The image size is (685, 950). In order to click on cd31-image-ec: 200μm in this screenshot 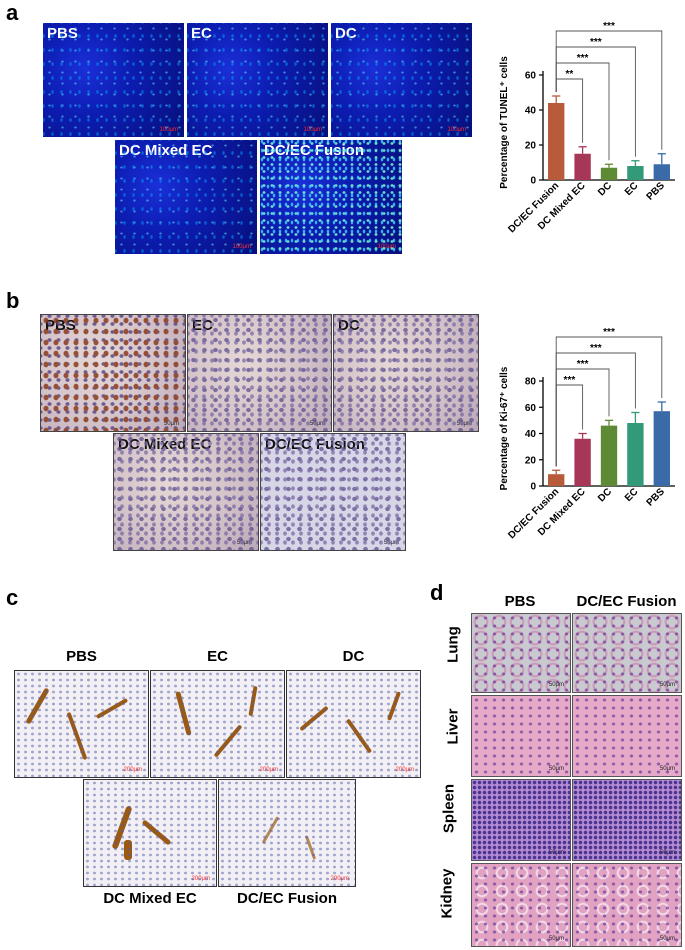, I will do `click(217, 724)`.